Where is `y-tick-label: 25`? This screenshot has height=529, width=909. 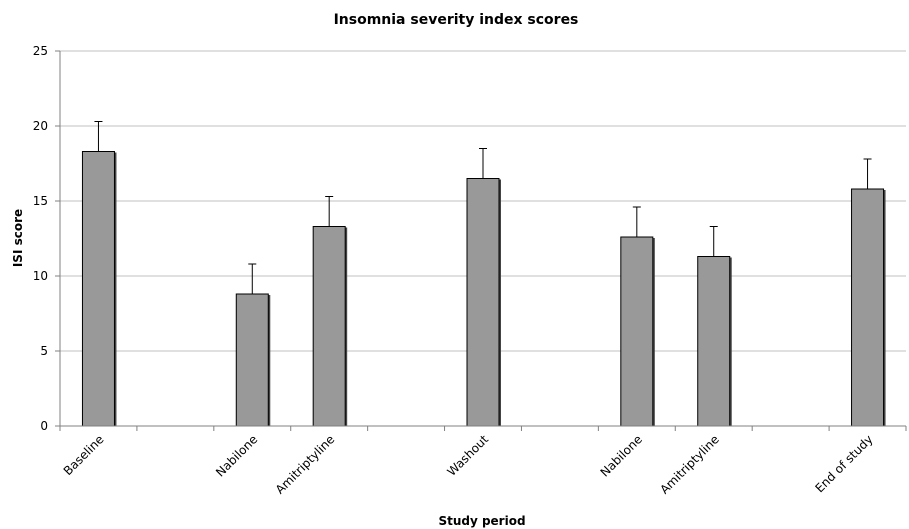
y-tick-label: 25 is located at coordinates (40, 51).